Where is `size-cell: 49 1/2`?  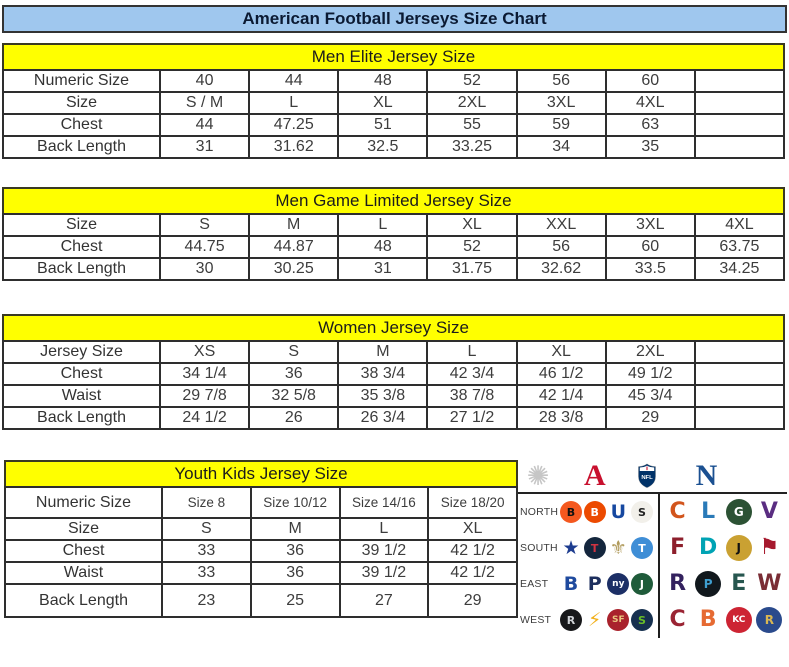 size-cell: 49 1/2 is located at coordinates (650, 374).